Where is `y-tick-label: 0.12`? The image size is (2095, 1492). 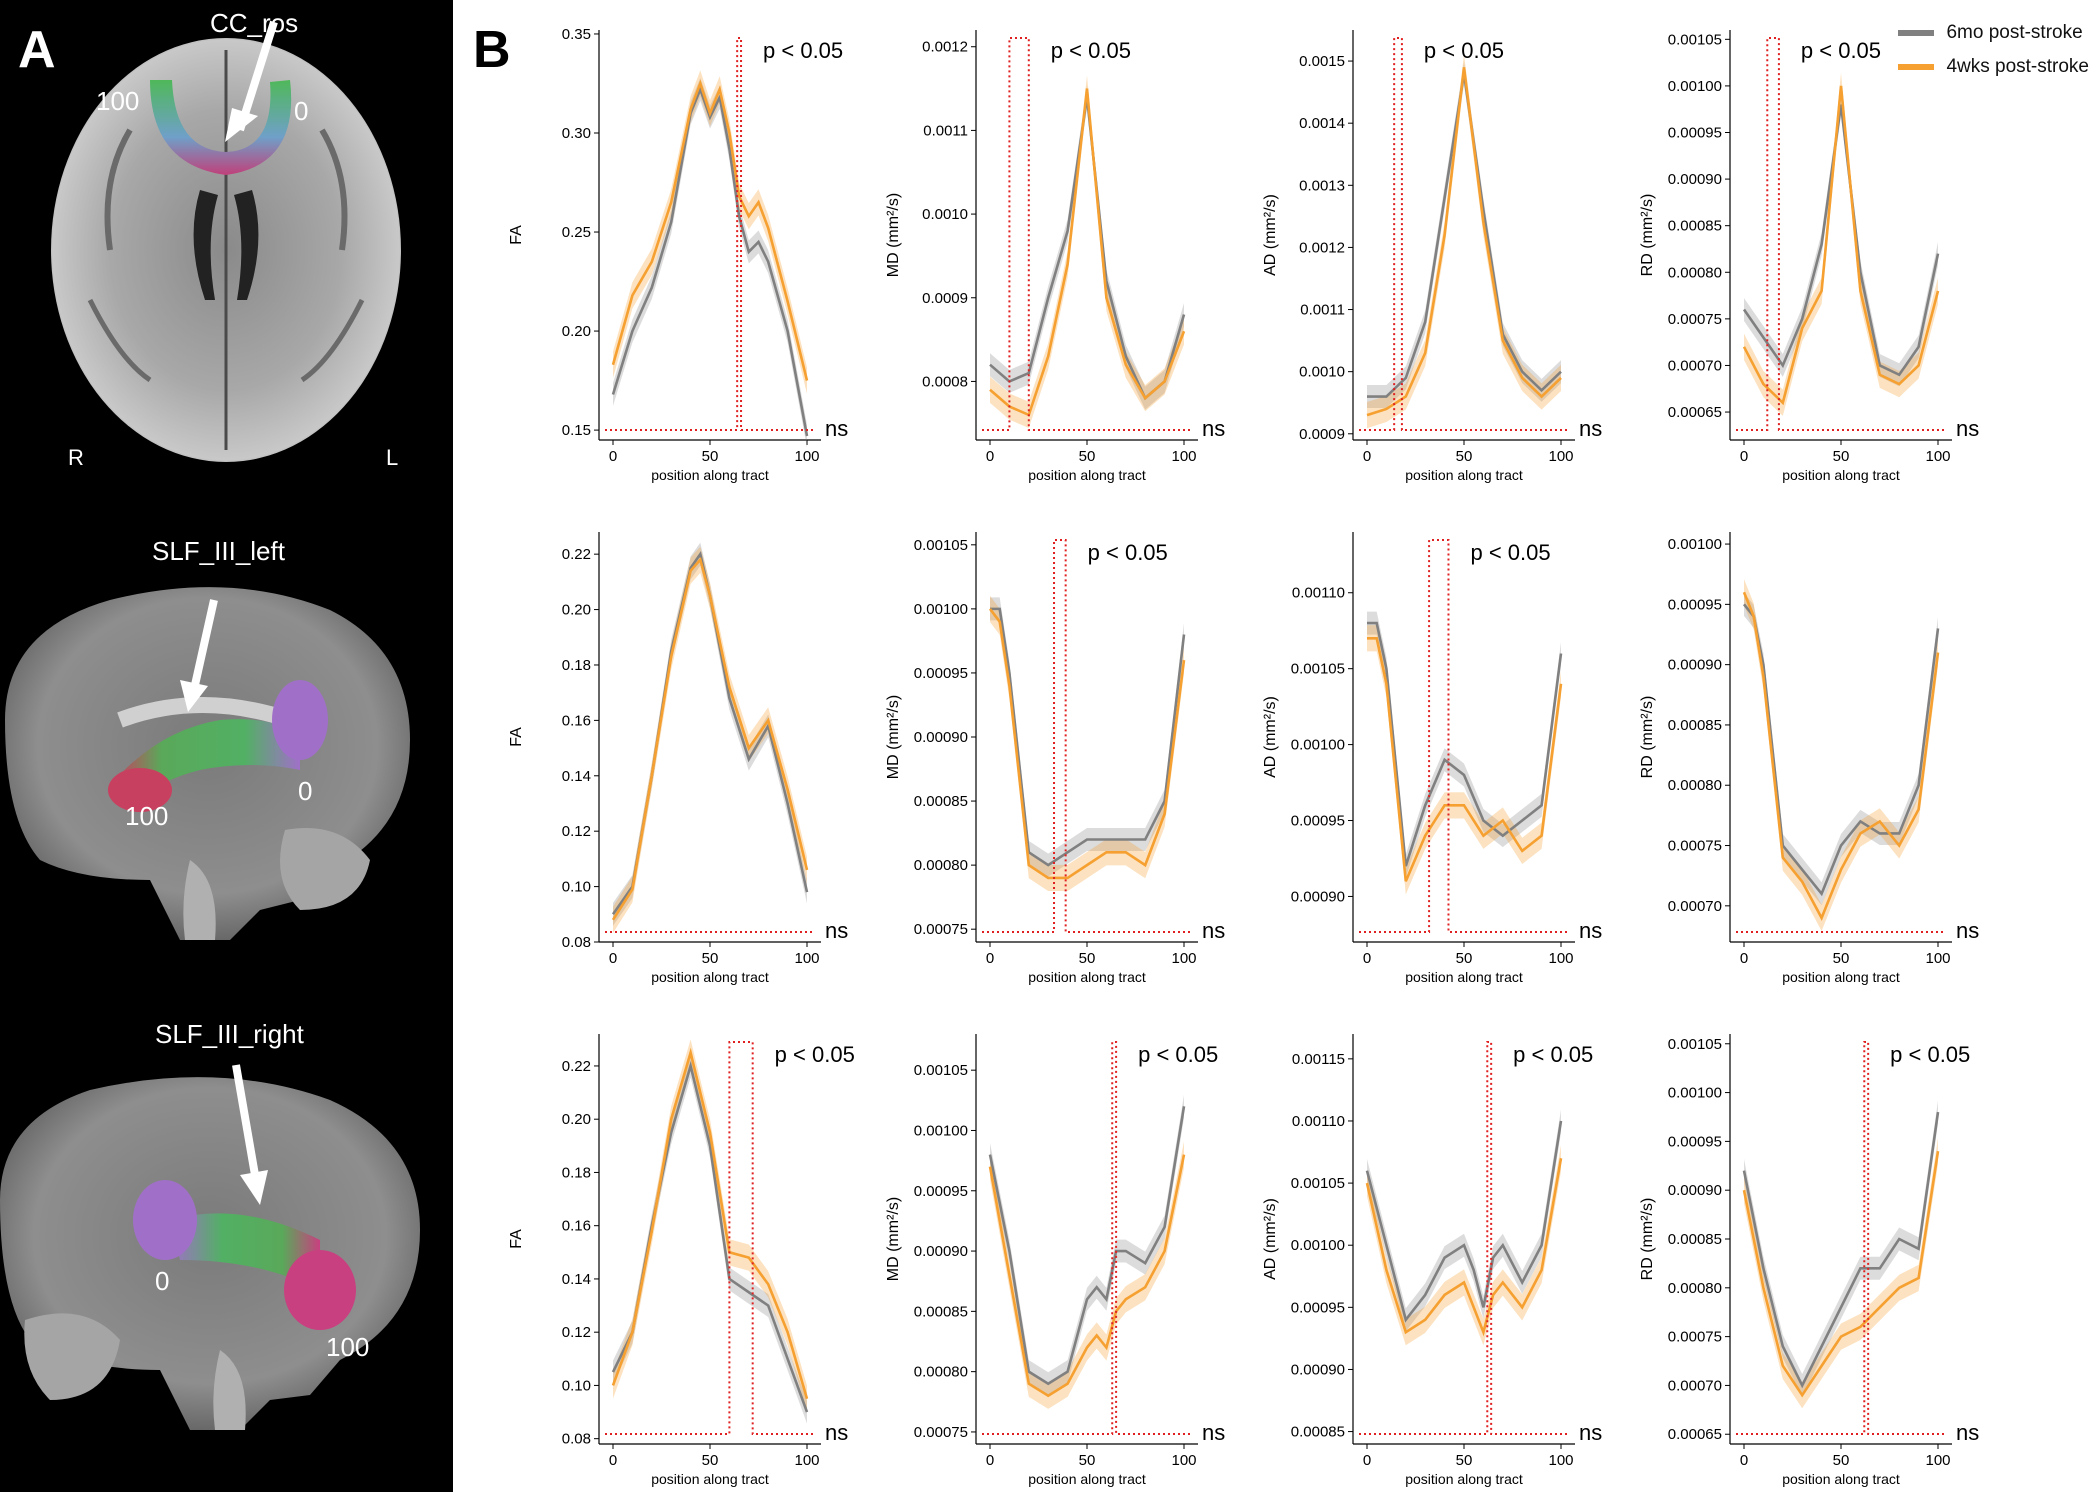 y-tick-label: 0.12 is located at coordinates (576, 831).